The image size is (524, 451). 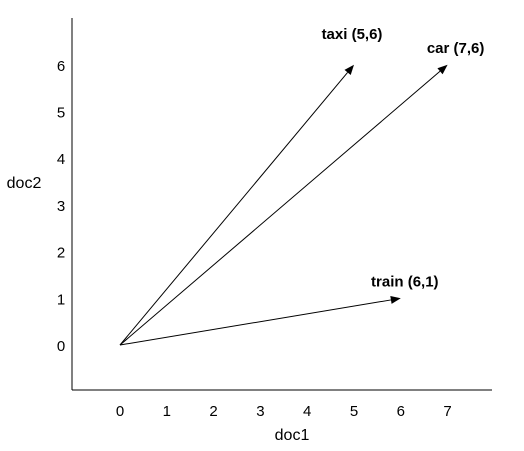 What do you see at coordinates (24, 183) in the screenshot?
I see `y-axis-label: doc2` at bounding box center [24, 183].